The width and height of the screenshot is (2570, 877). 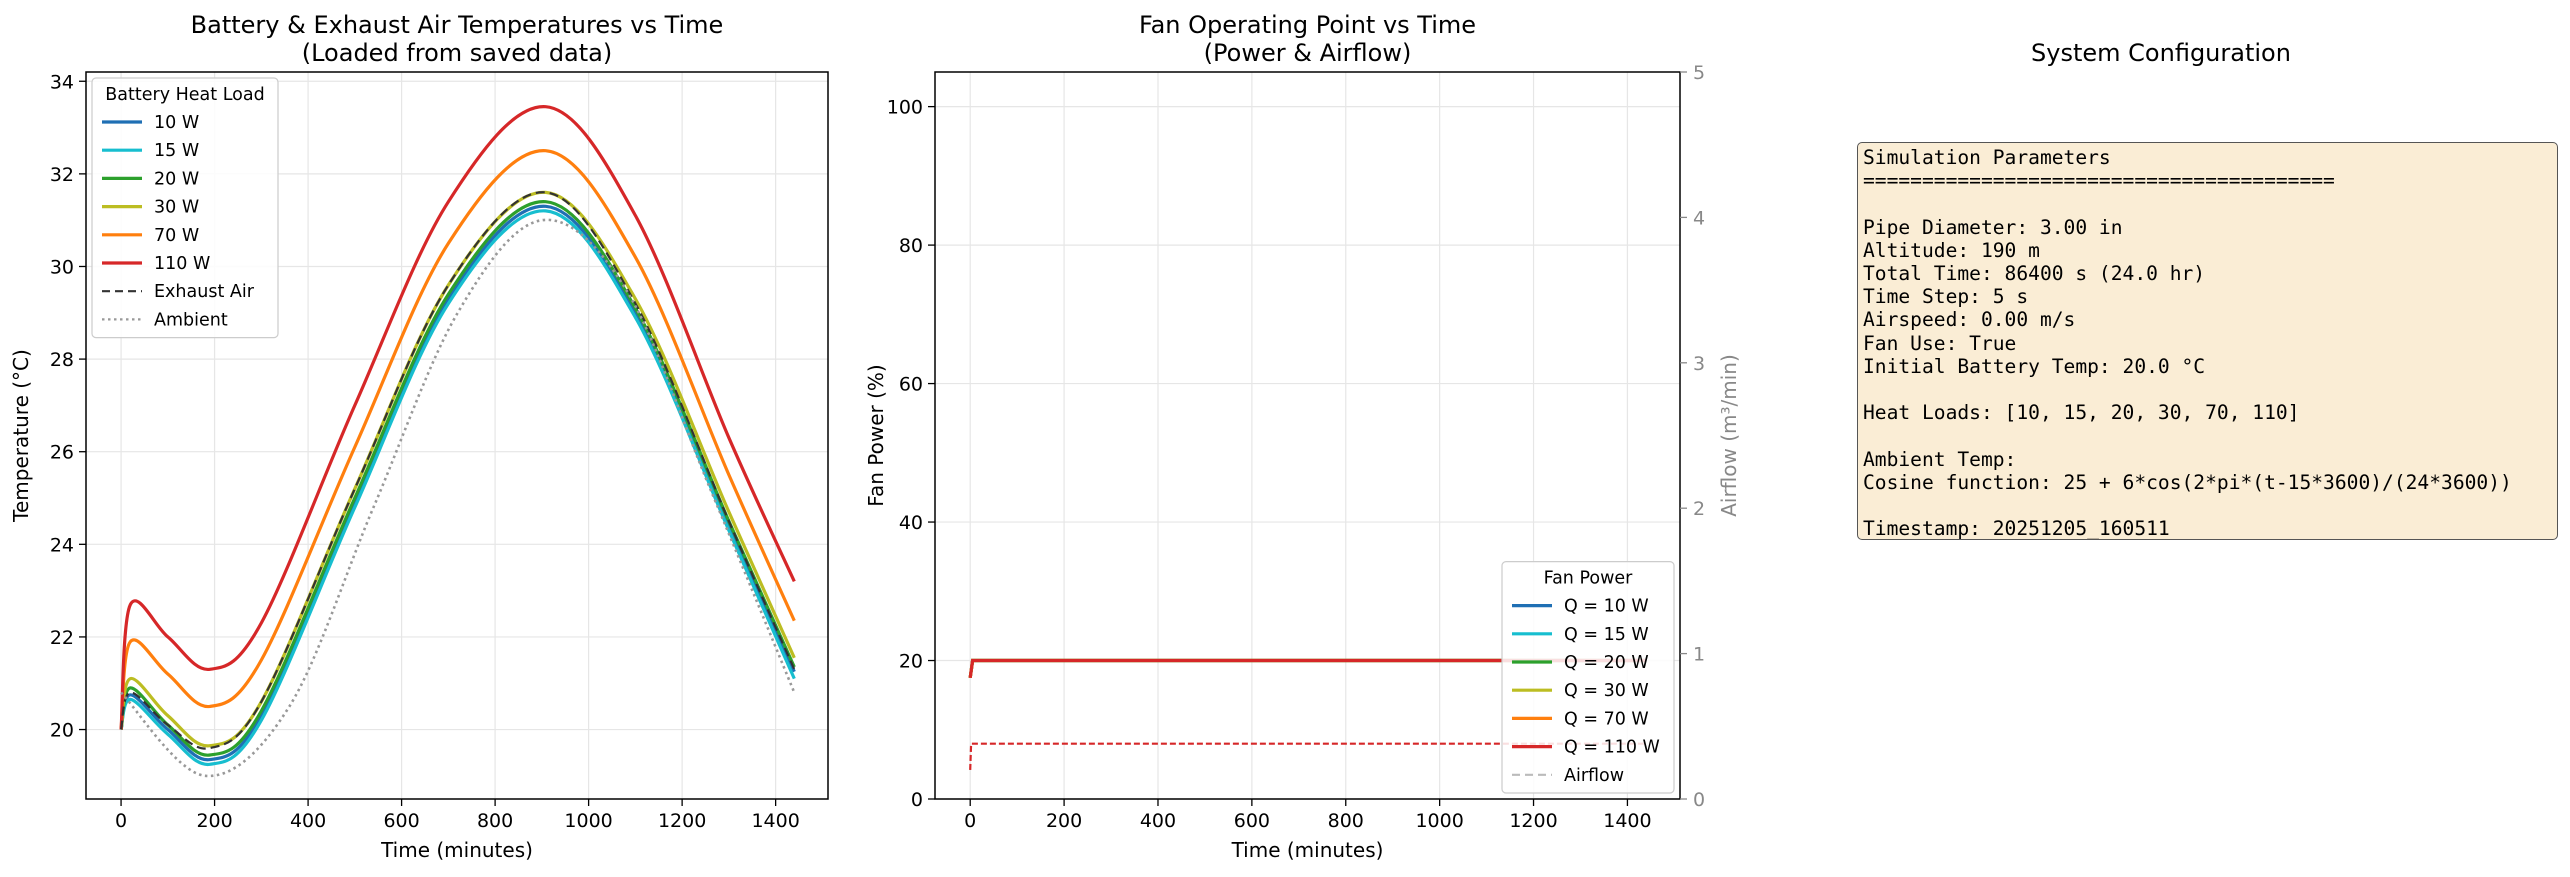 What do you see at coordinates (1606, 663) in the screenshot?
I see `legend-entry: Q = 20 W` at bounding box center [1606, 663].